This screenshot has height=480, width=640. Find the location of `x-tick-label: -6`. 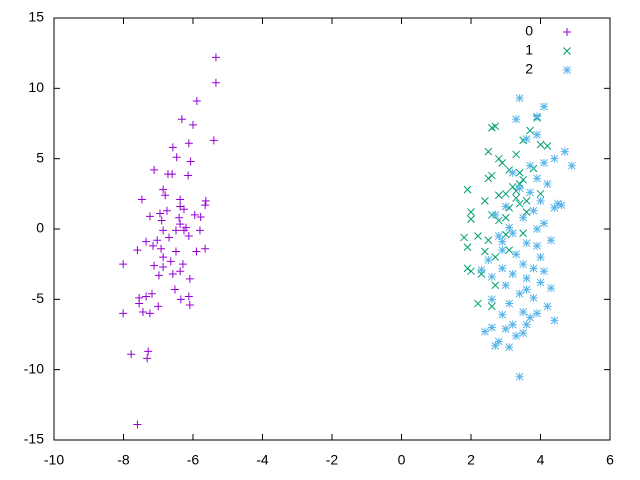

x-tick-label: -6 is located at coordinates (193, 460).